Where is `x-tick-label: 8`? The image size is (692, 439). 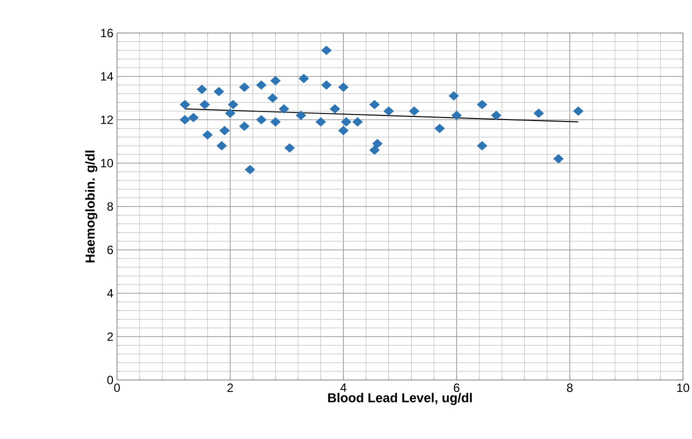 x-tick-label: 8 is located at coordinates (569, 388).